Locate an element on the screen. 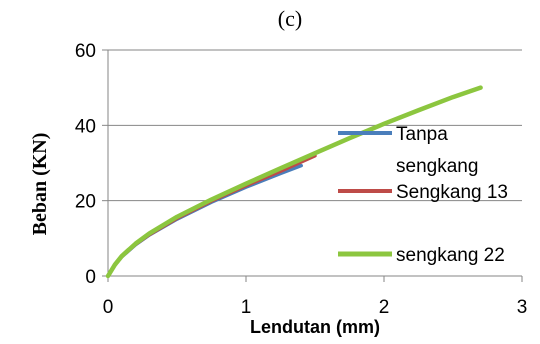 Image resolution: width=540 pixels, height=344 pixels. x-tick-label: 1 is located at coordinates (246, 307).